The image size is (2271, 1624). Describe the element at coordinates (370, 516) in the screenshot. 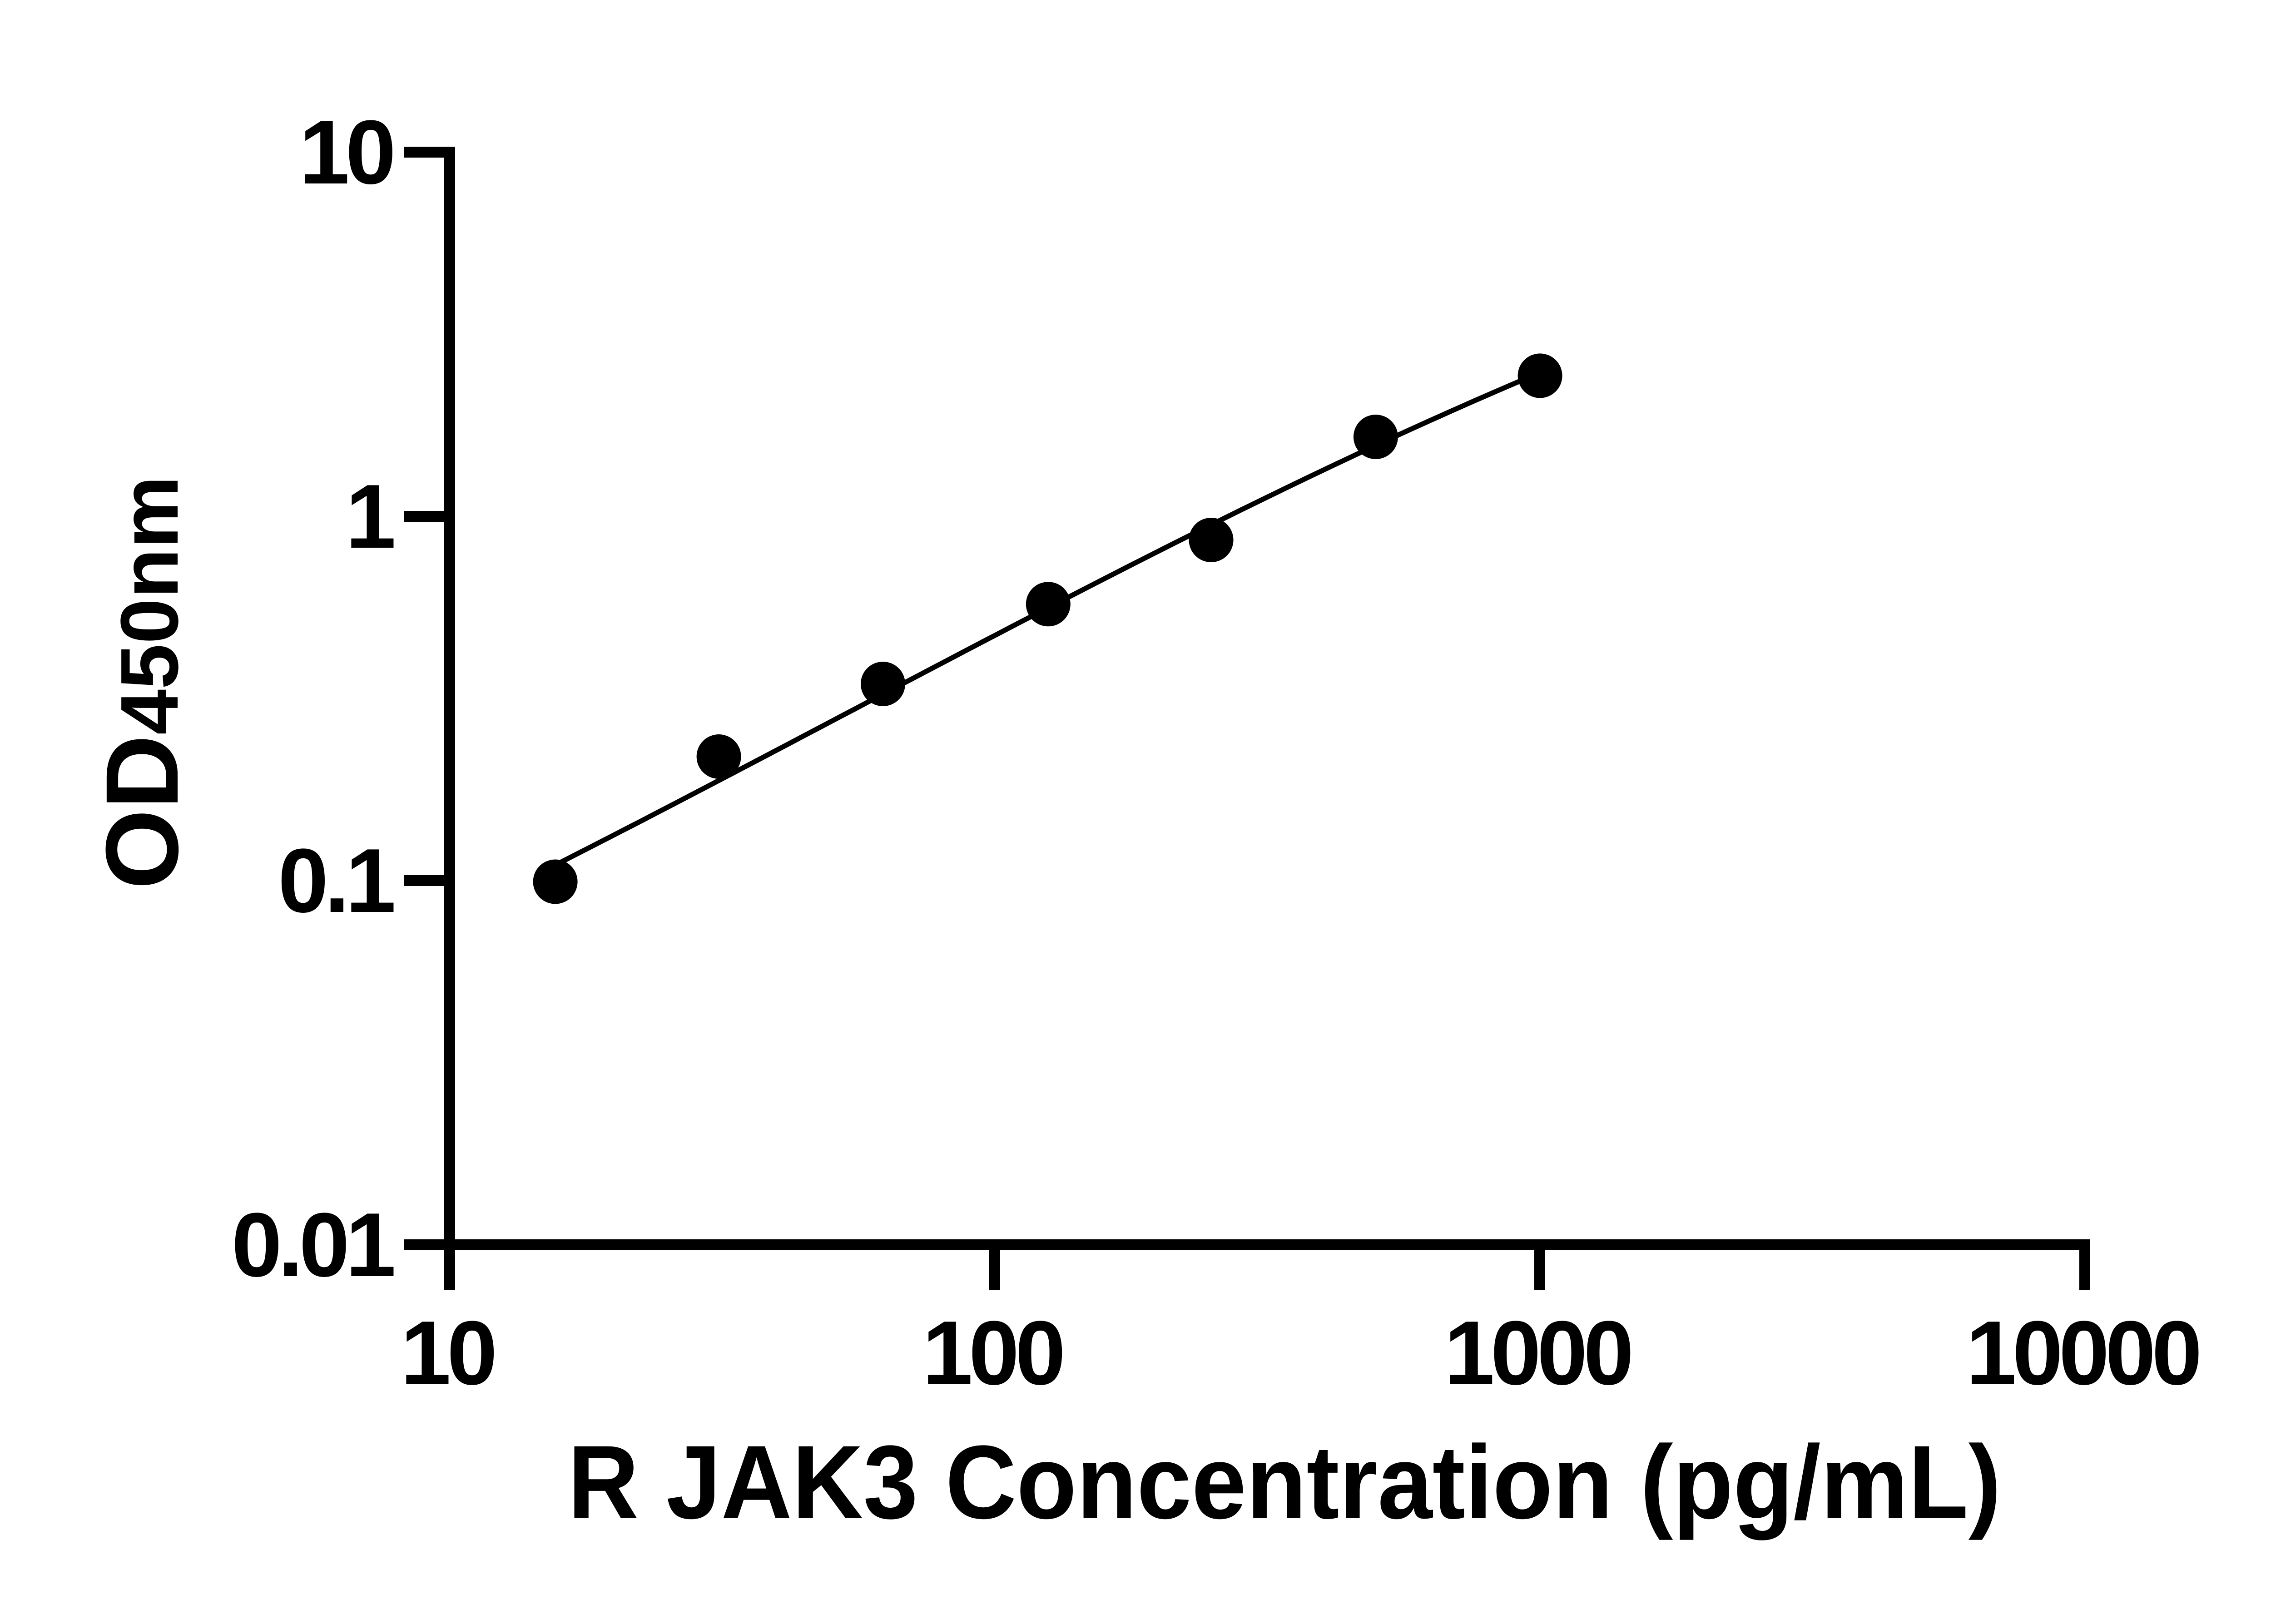

I see `svg-text: 1` at that location.